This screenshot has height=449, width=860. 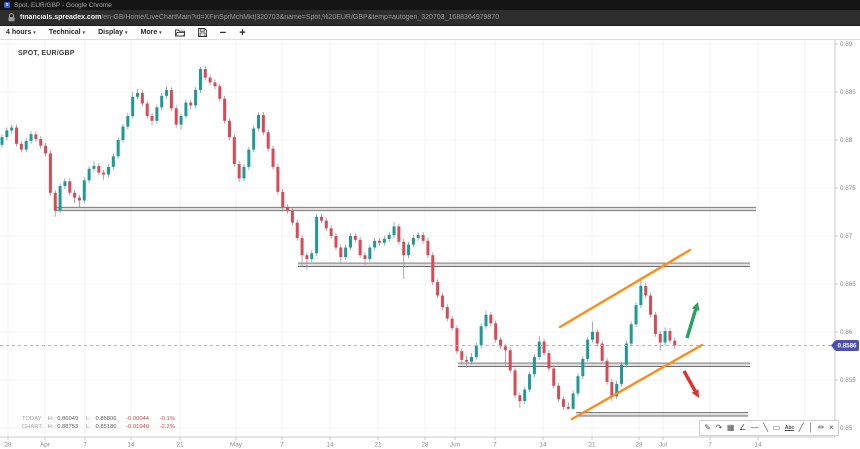 I want to click on svg-text: 0.875, so click(x=848, y=188).